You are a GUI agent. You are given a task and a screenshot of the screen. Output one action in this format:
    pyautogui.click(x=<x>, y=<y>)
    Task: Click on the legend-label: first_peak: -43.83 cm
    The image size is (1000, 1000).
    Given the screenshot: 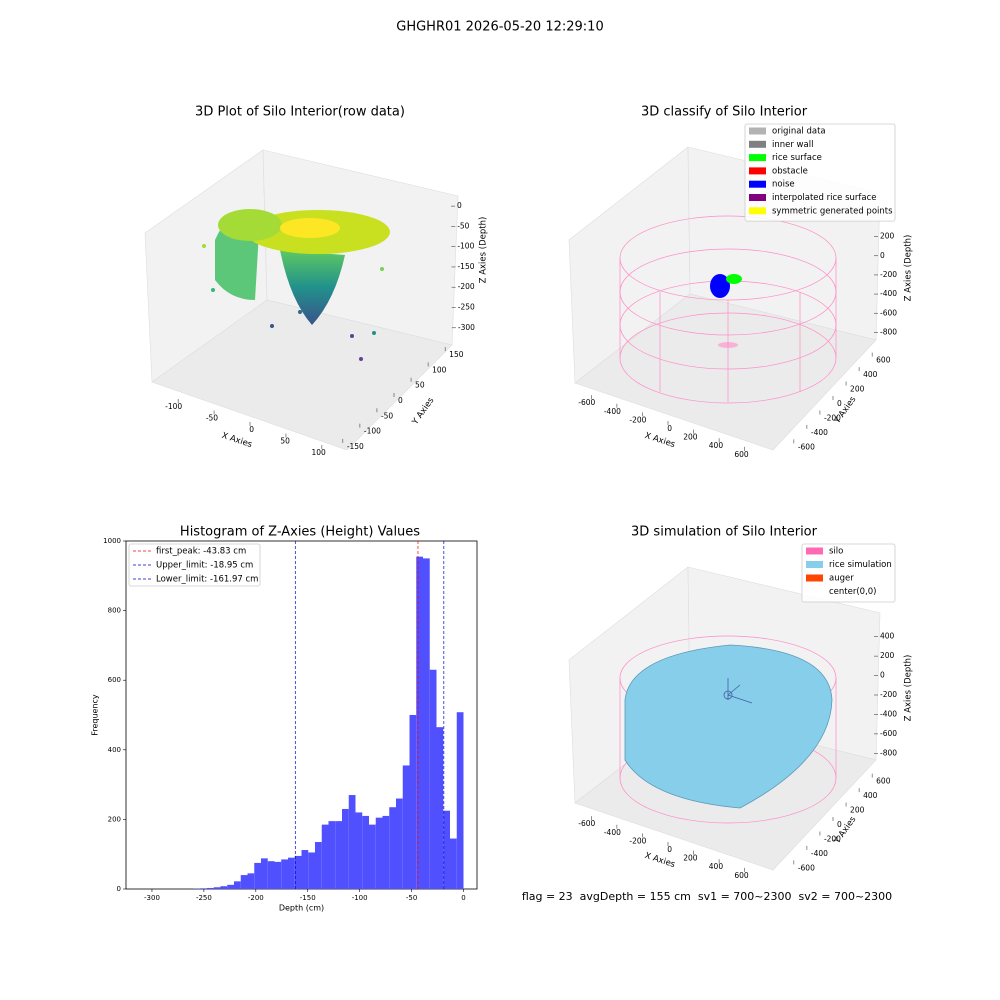 What is the action you would take?
    pyautogui.click(x=201, y=552)
    